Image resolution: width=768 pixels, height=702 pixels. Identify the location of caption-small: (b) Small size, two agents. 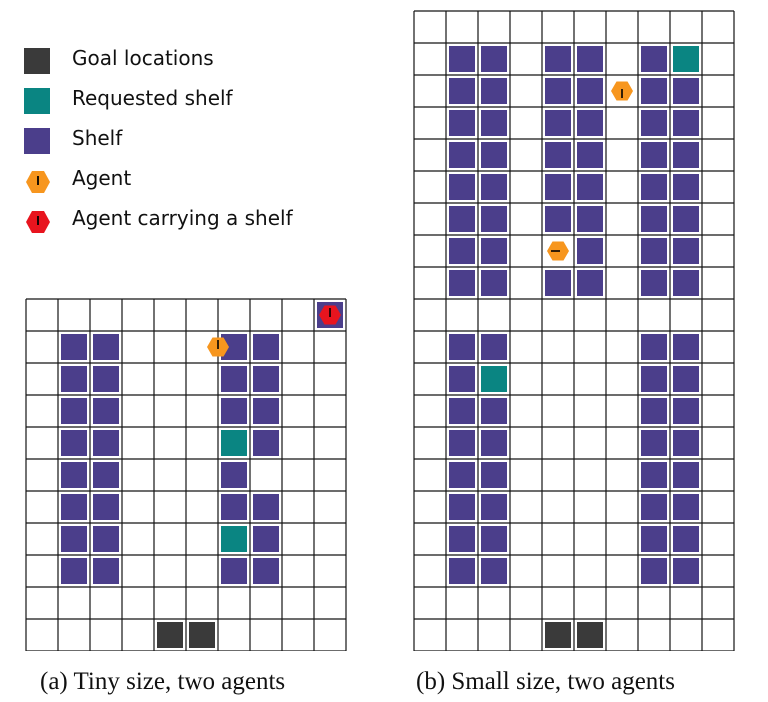
(545, 681).